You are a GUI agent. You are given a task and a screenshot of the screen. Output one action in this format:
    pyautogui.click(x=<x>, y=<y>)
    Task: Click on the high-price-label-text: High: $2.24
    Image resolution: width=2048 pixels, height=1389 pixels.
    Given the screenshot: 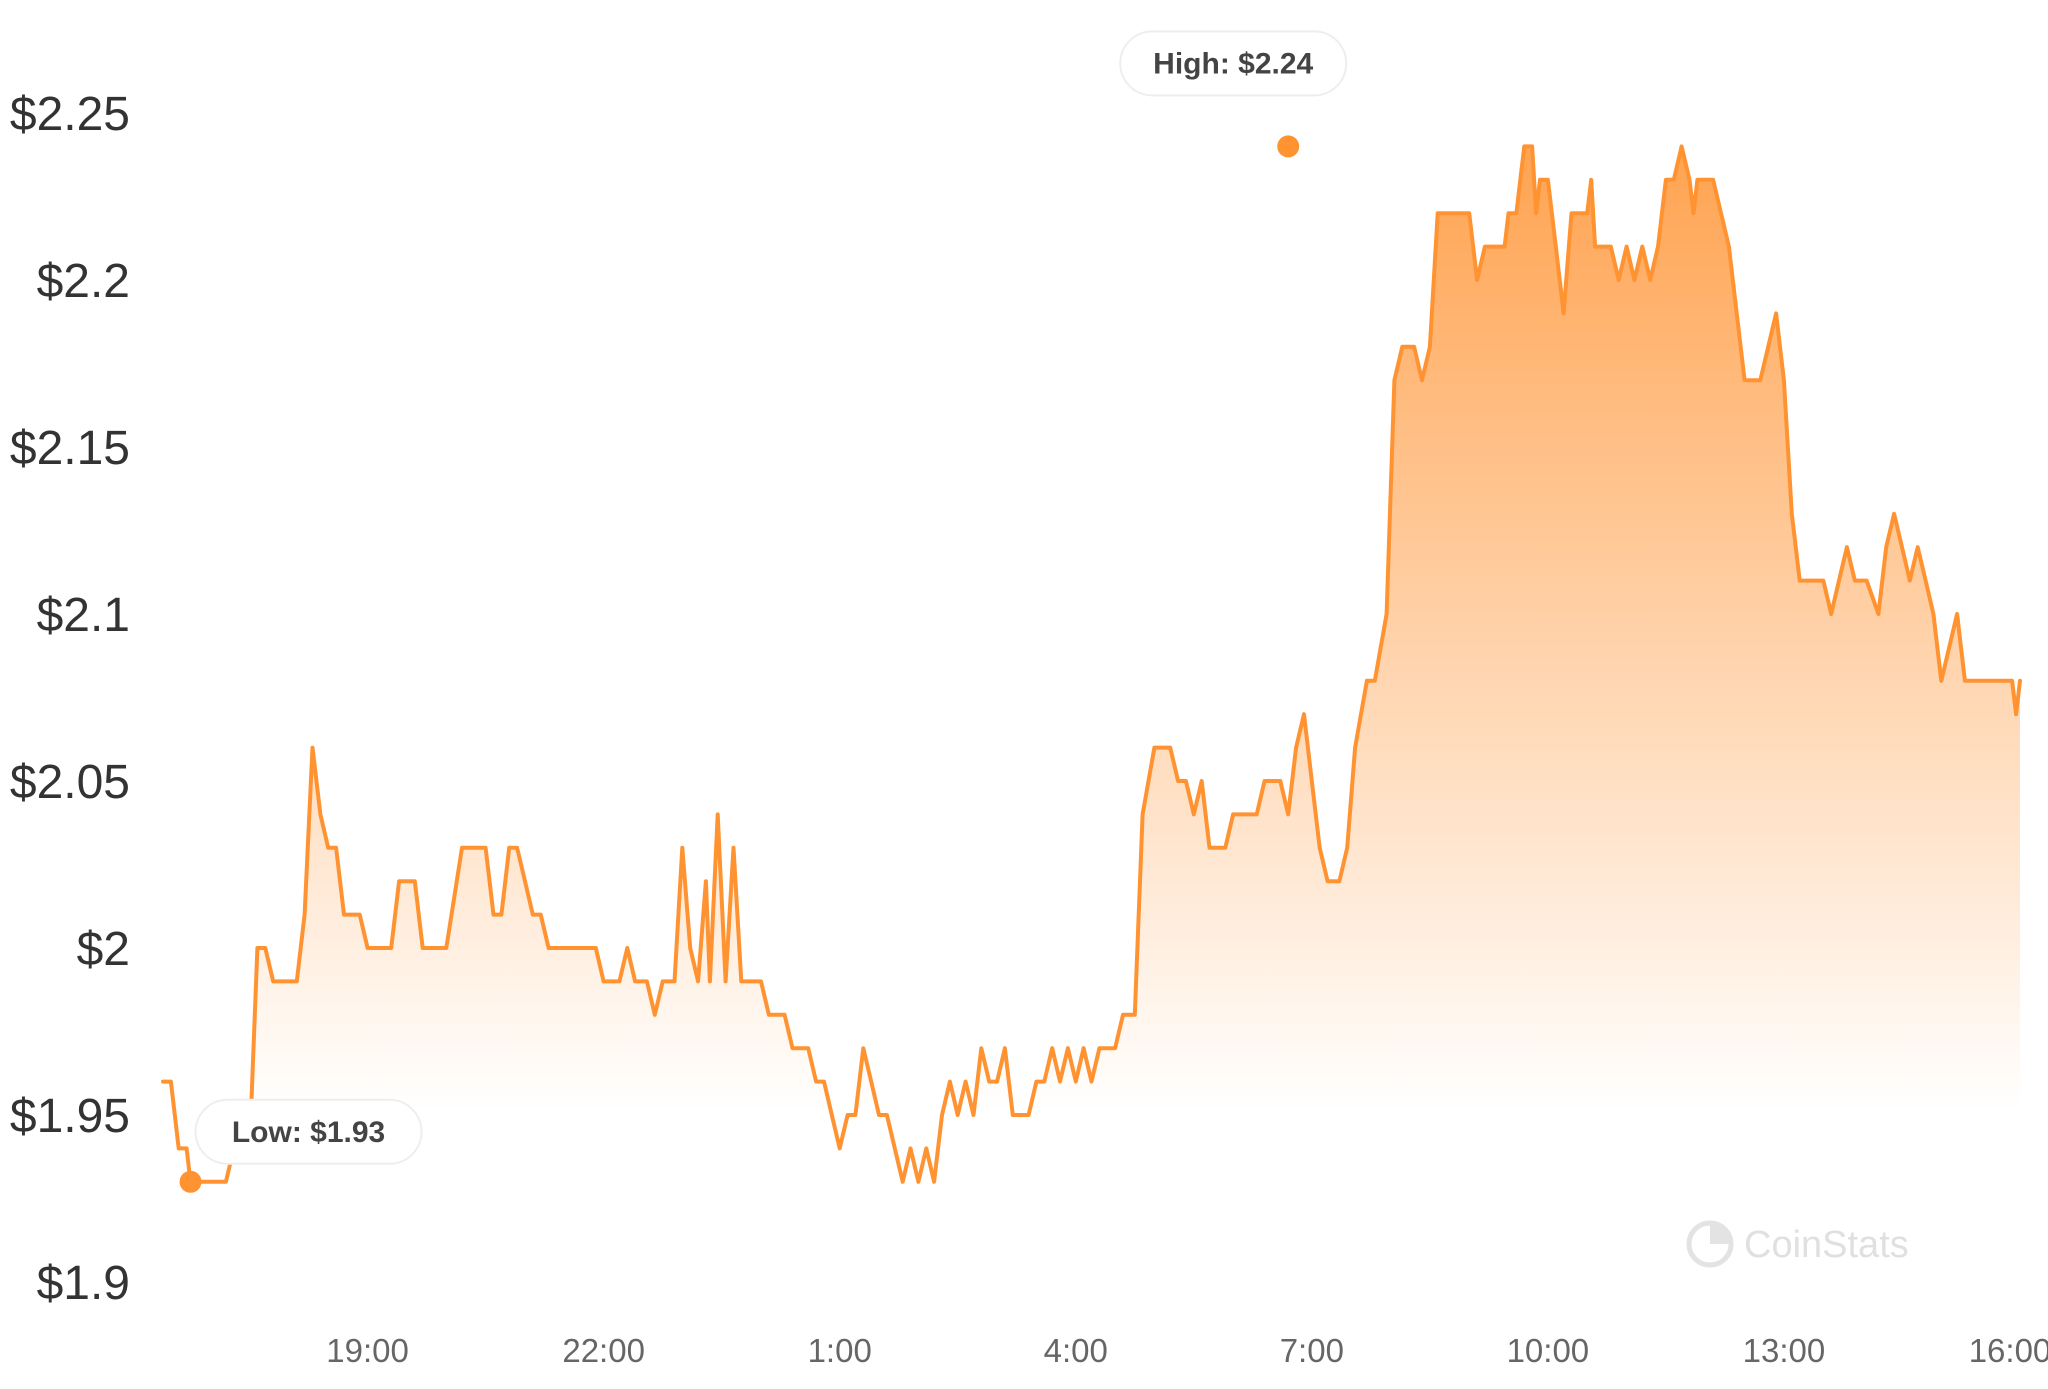 What is the action you would take?
    pyautogui.click(x=1233, y=63)
    